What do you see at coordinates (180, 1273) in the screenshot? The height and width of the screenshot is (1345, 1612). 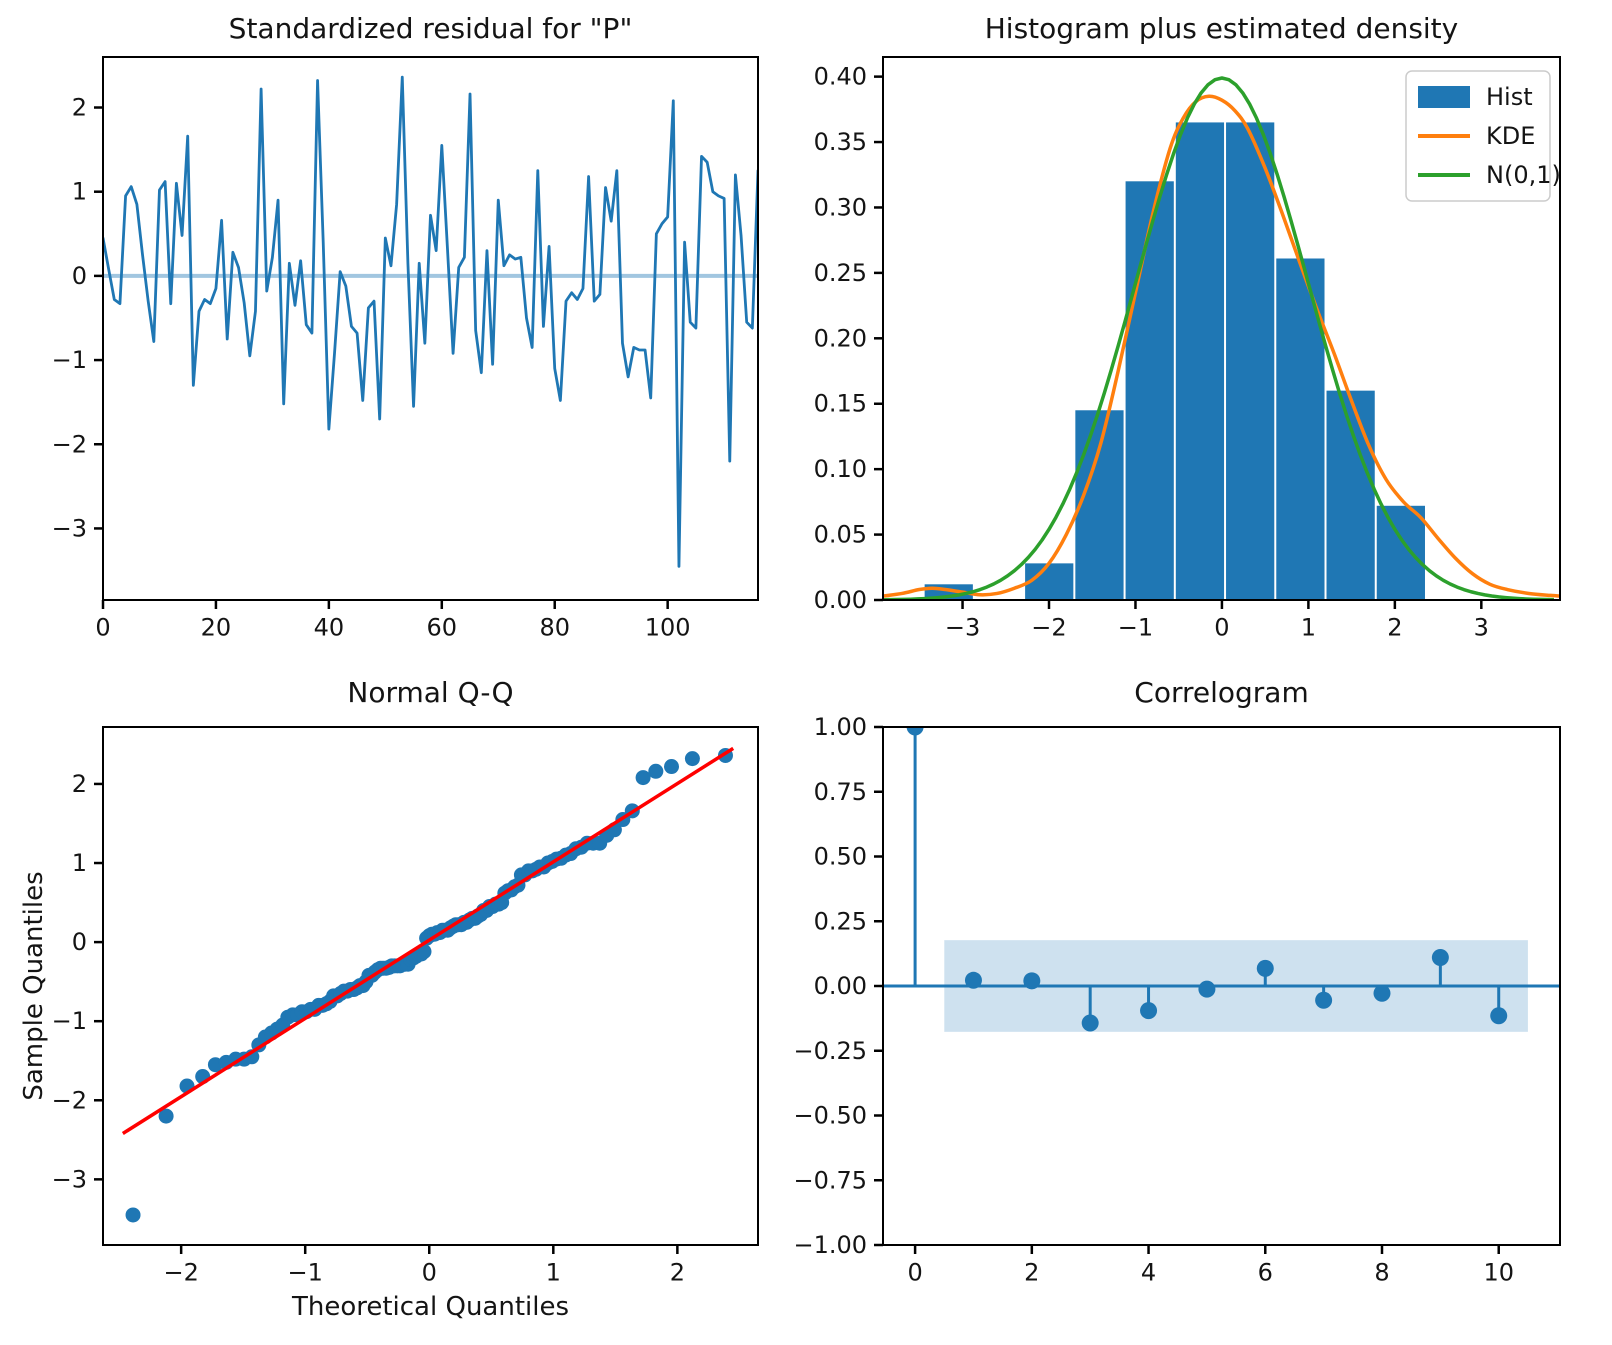 I see `x-tick-label: −2` at bounding box center [180, 1273].